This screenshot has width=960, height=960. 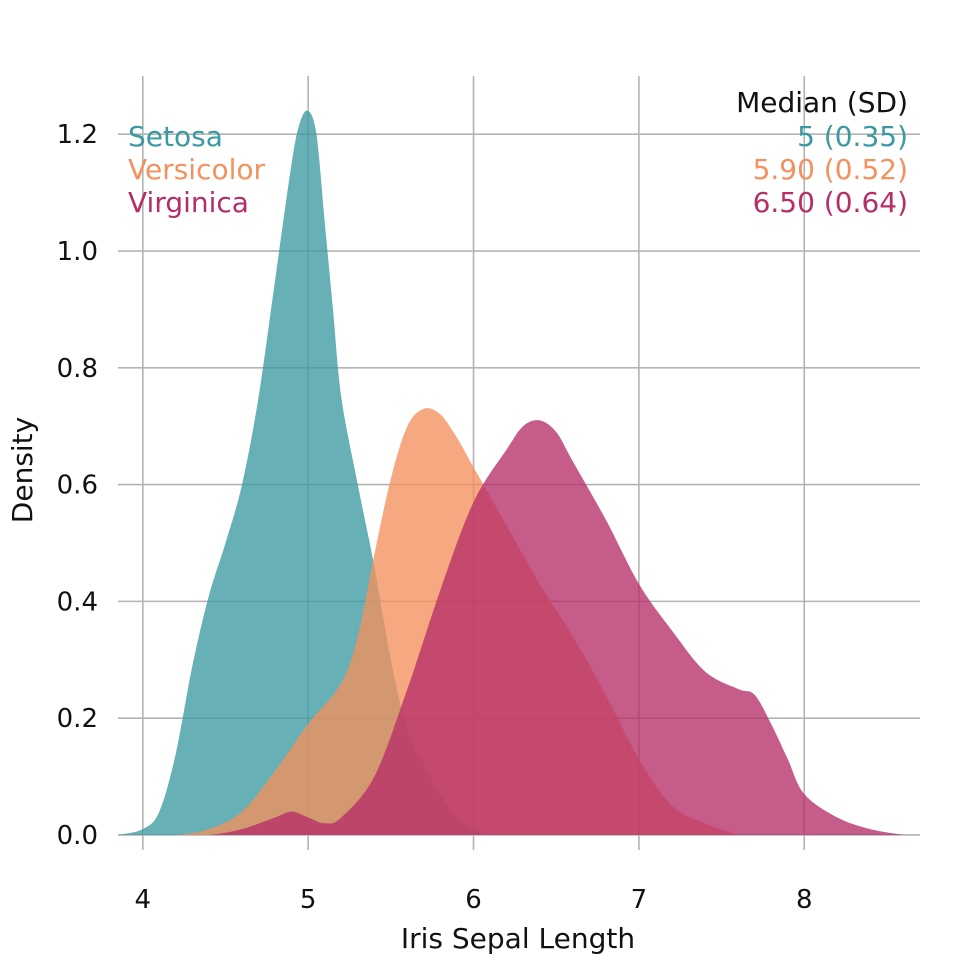 I want to click on legend-label-setosa: Setosa, so click(x=175, y=136).